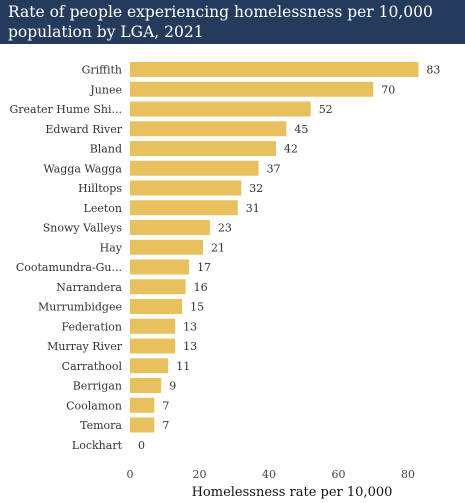 The height and width of the screenshot is (503, 465). What do you see at coordinates (105, 89) in the screenshot?
I see `category-label: Junee` at bounding box center [105, 89].